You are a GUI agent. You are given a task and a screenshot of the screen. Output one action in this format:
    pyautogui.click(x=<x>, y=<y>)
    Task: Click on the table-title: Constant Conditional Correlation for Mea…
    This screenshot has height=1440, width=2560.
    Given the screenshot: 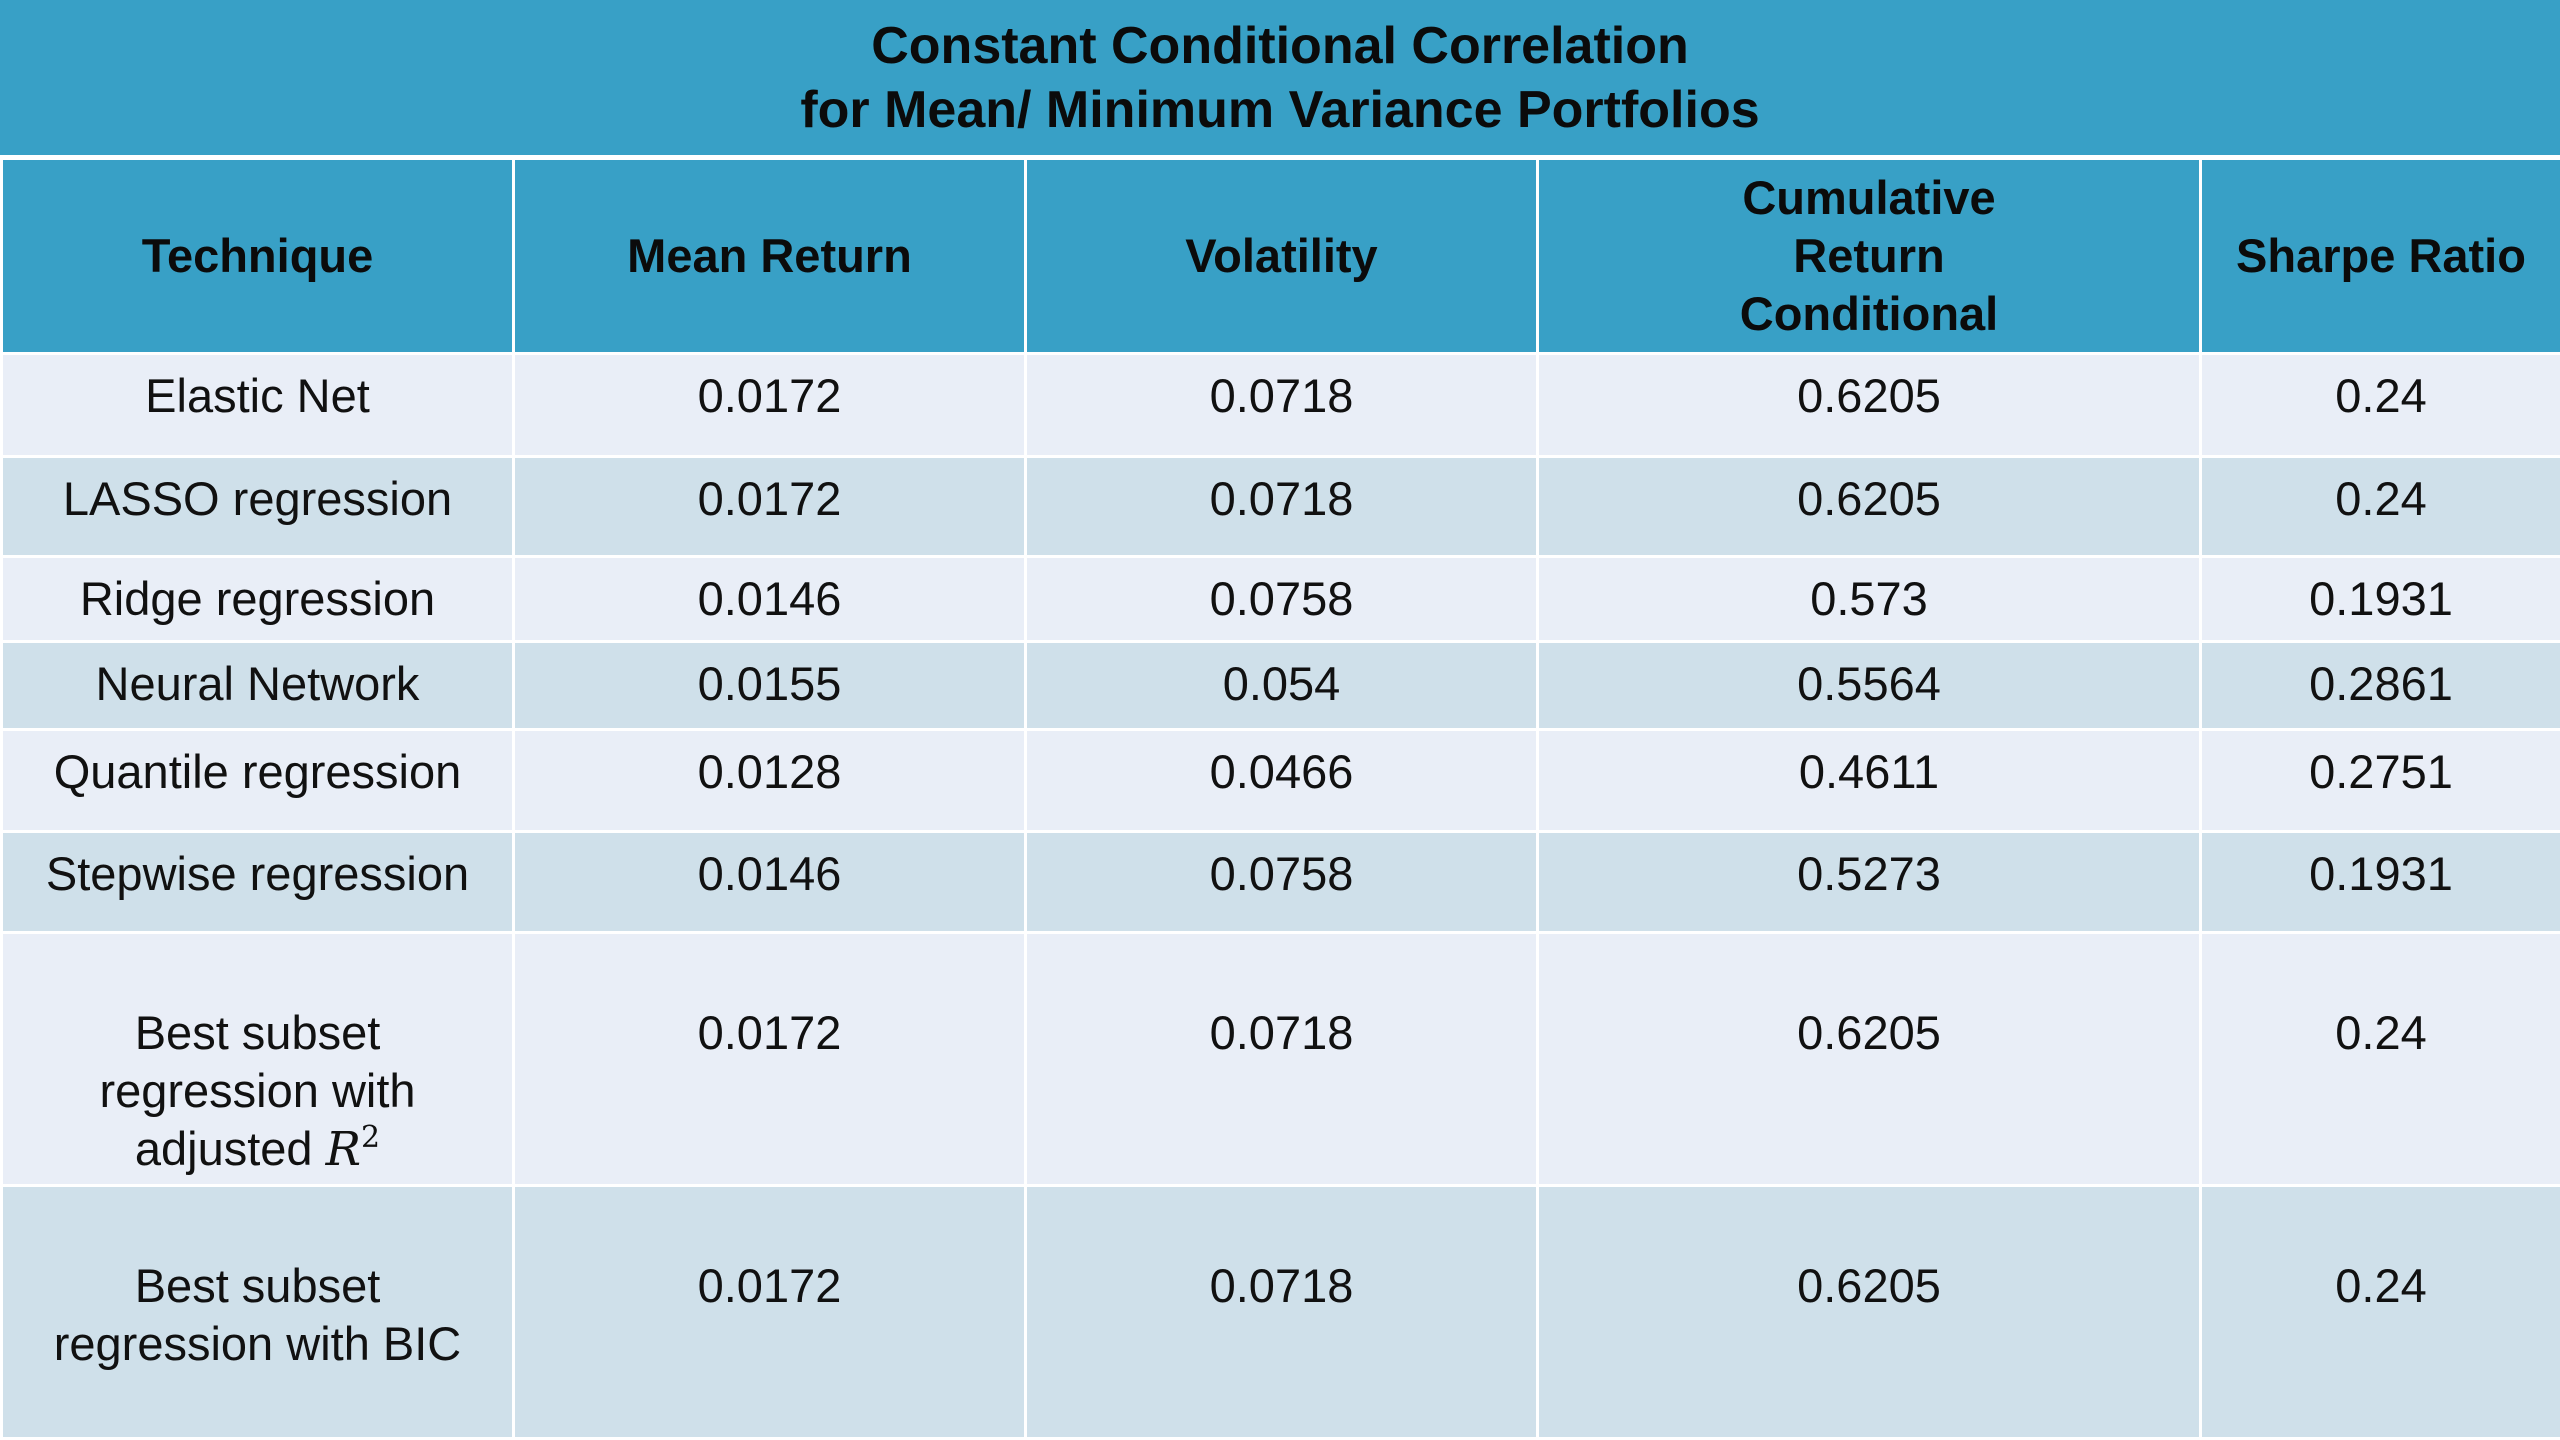 What is the action you would take?
    pyautogui.click(x=1280, y=77)
    